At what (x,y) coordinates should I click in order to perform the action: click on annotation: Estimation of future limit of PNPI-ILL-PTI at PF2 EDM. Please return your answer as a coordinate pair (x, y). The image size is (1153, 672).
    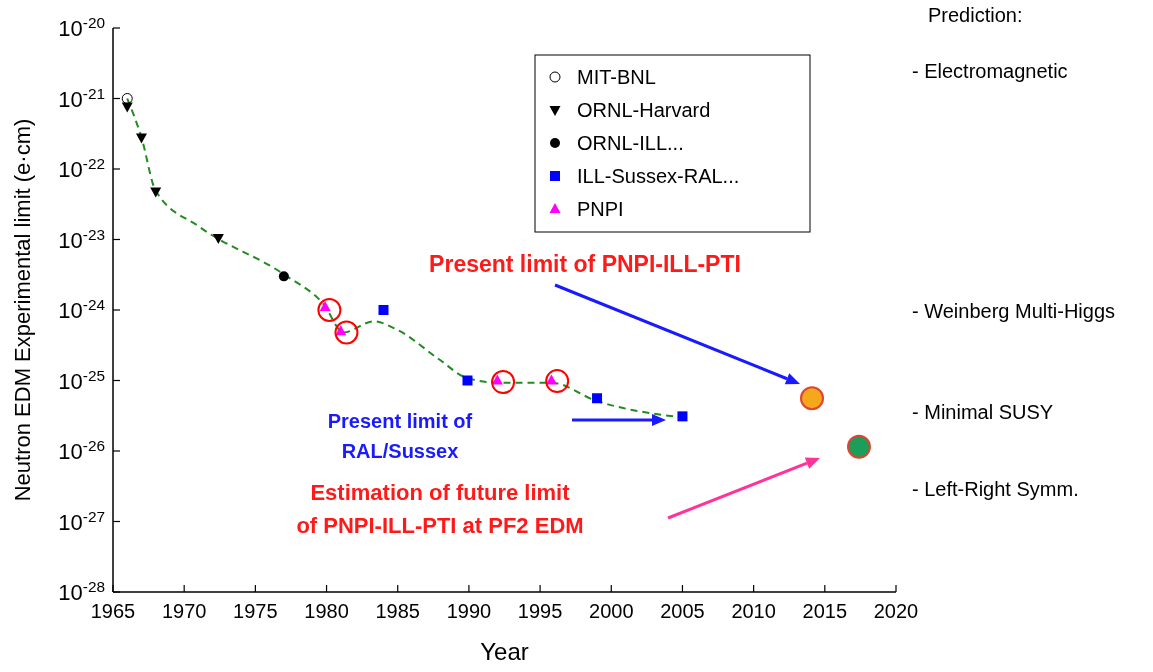
    Looking at the image, I should click on (440, 509).